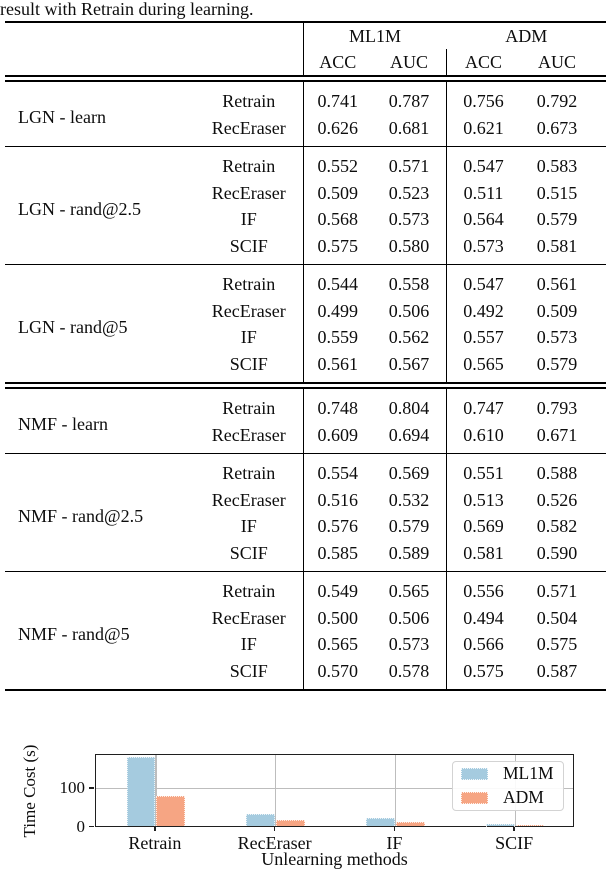  What do you see at coordinates (337, 403) in the screenshot?
I see `value-cell: 0.748` at bounding box center [337, 403].